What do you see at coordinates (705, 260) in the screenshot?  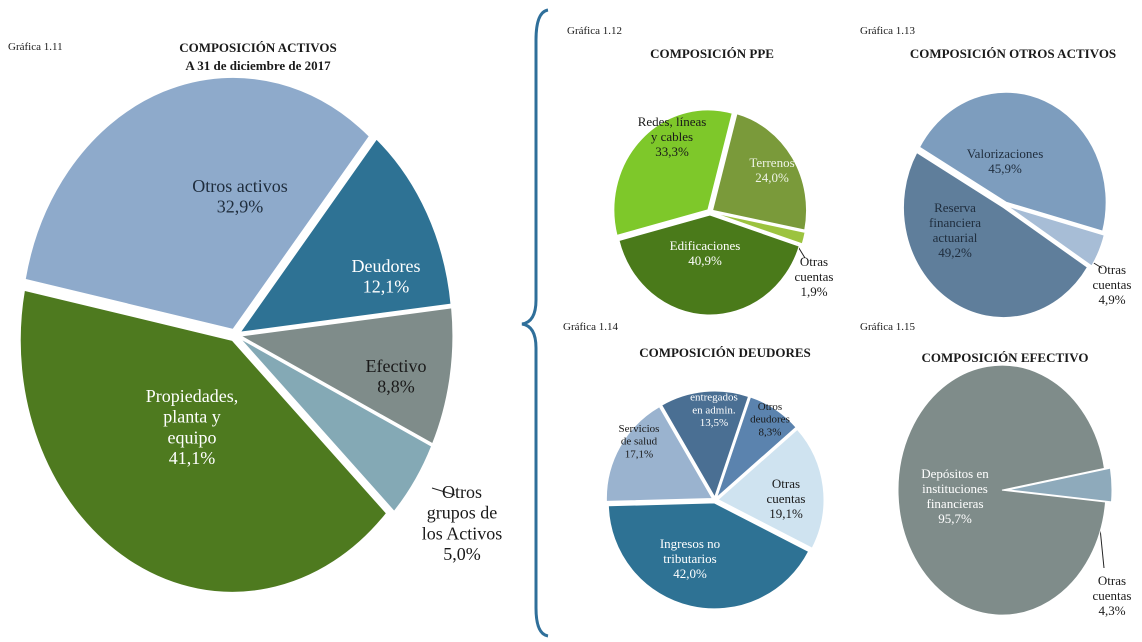 I see `slice-value-label: 40,9%` at bounding box center [705, 260].